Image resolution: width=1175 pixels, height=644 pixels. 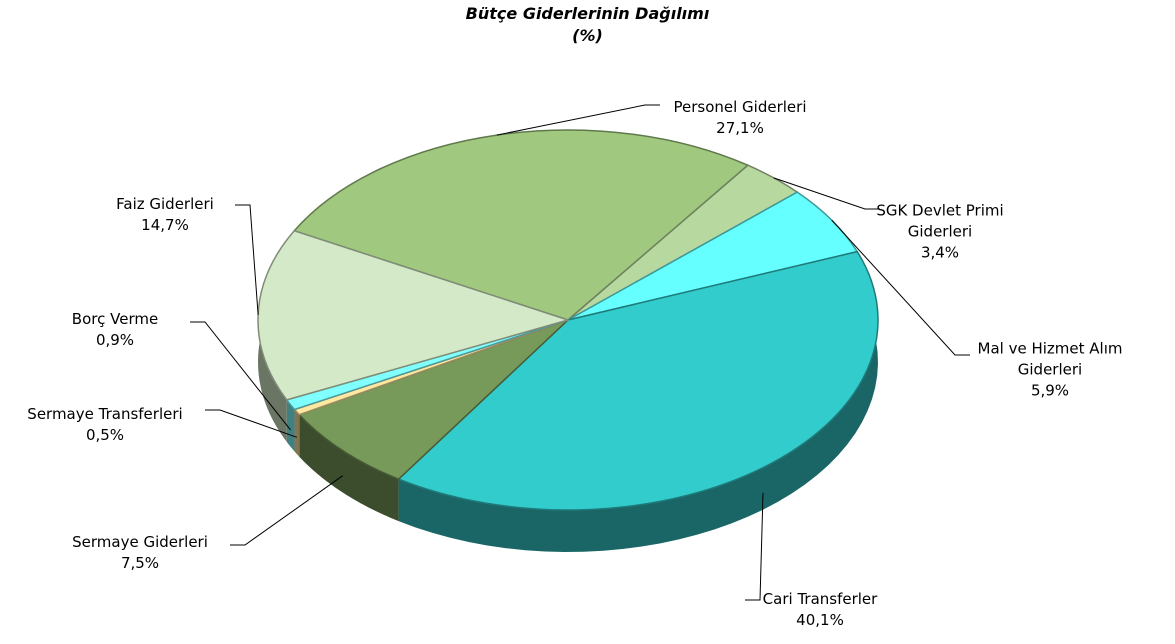 I want to click on category-label: Cari Transferler, so click(x=820, y=599).